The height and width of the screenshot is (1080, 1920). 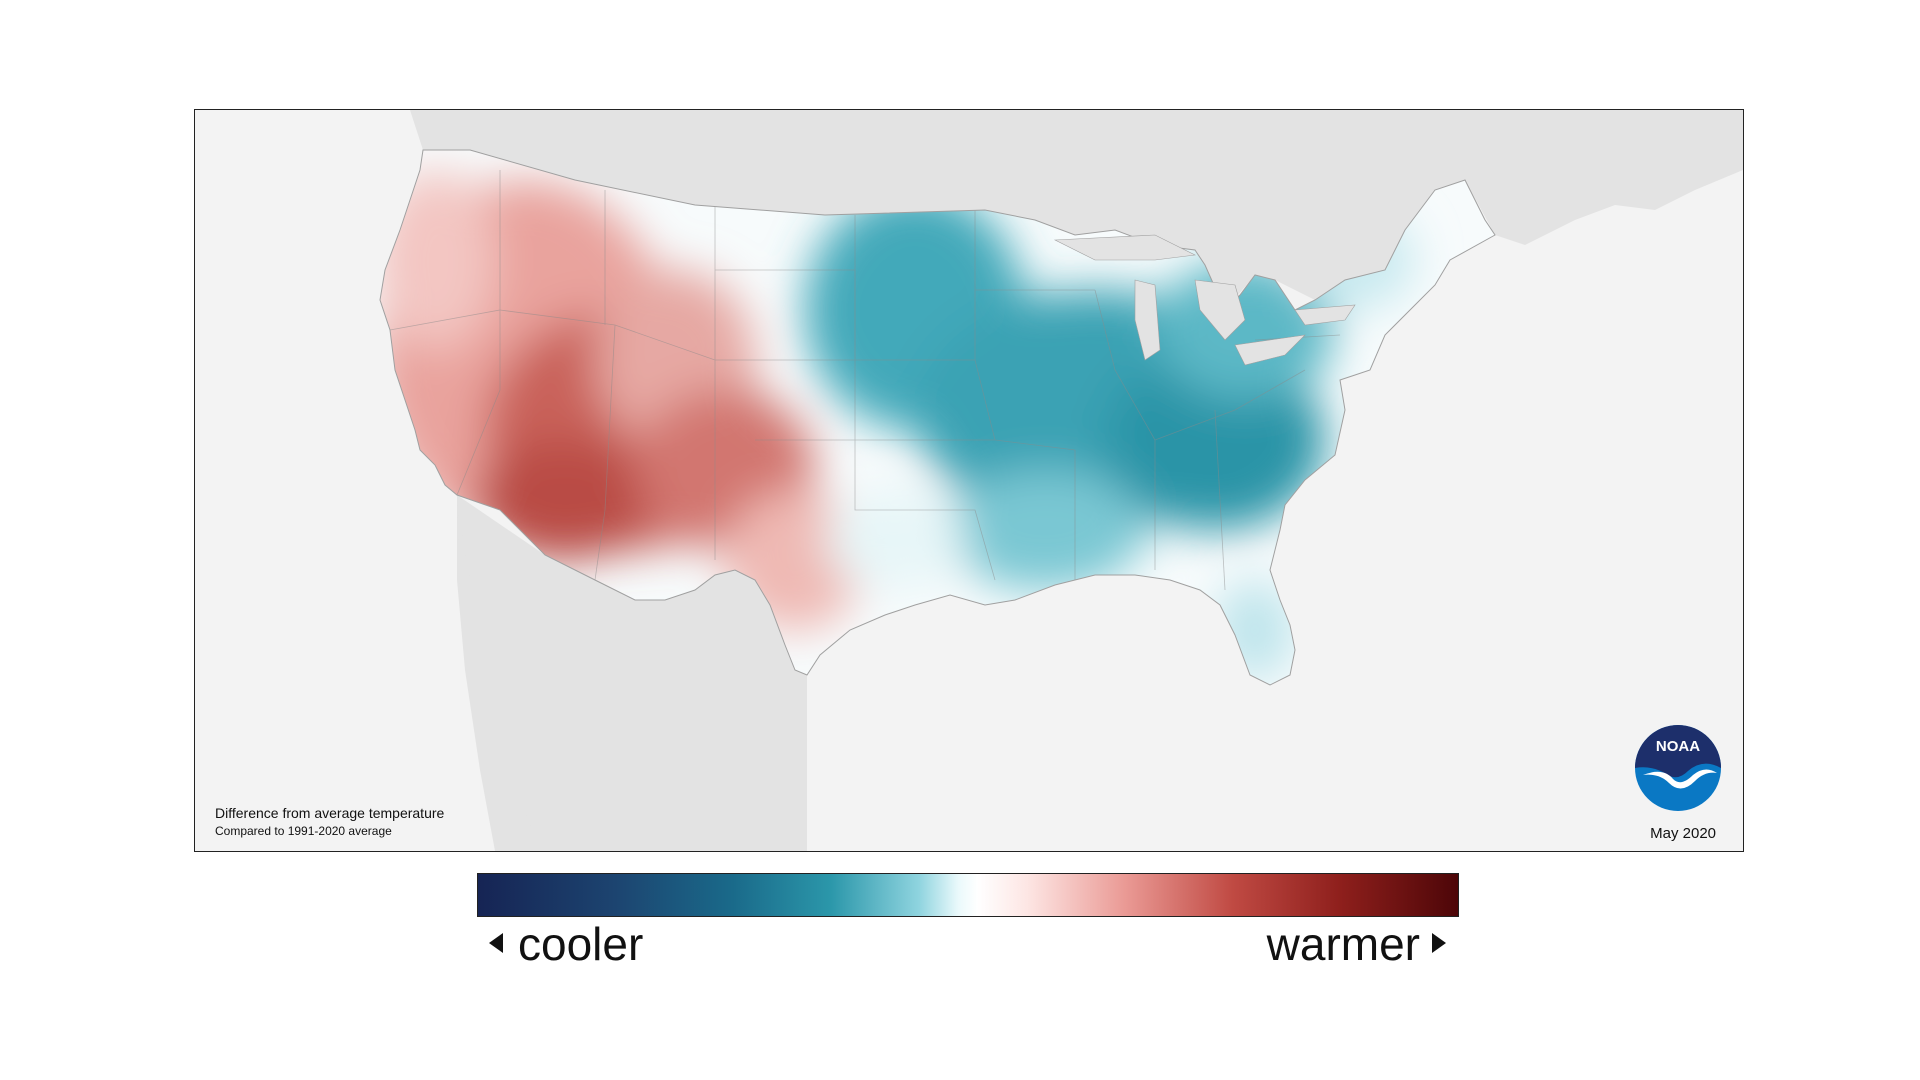 I want to click on great-lakes, so click(x=1204, y=300).